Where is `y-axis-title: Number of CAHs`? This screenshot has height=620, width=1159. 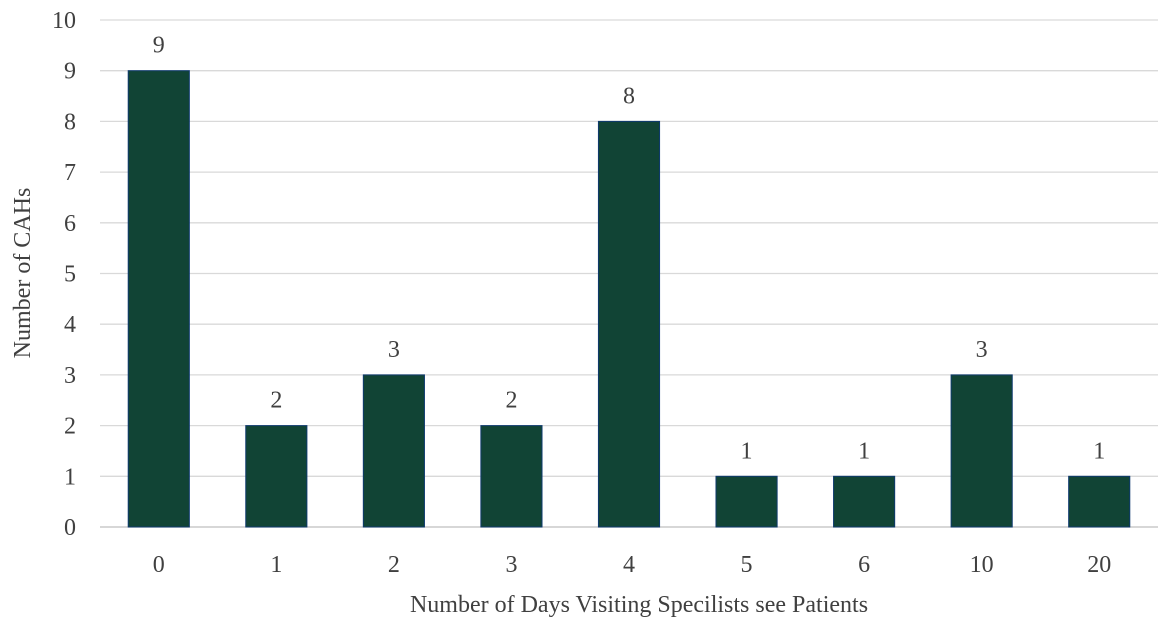
y-axis-title: Number of CAHs is located at coordinates (23, 273).